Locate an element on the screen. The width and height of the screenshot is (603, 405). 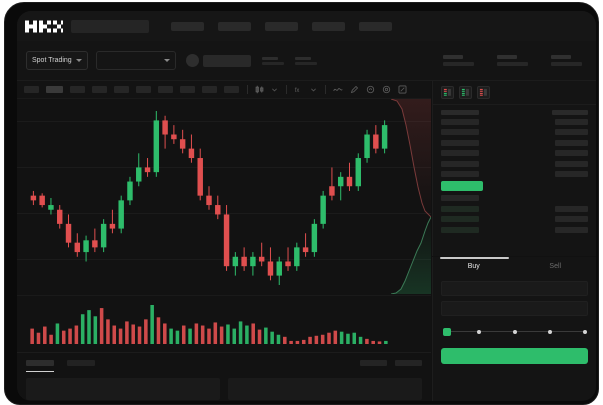
order-form-panel: Buy Sell is located at coordinates (514, 329).